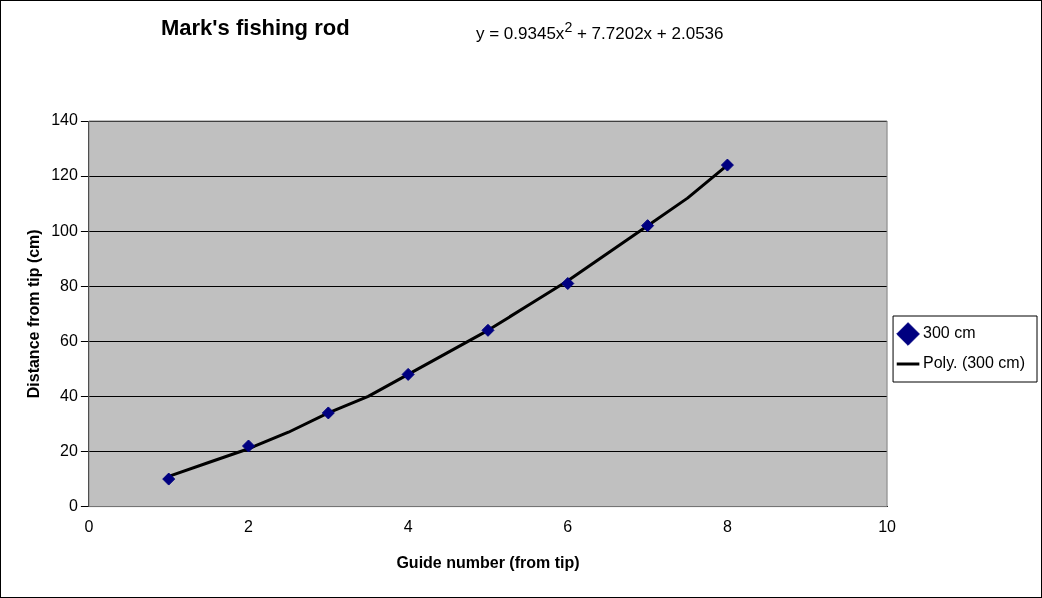 The width and height of the screenshot is (1042, 598). I want to click on y-tick-label: 80, so click(69, 285).